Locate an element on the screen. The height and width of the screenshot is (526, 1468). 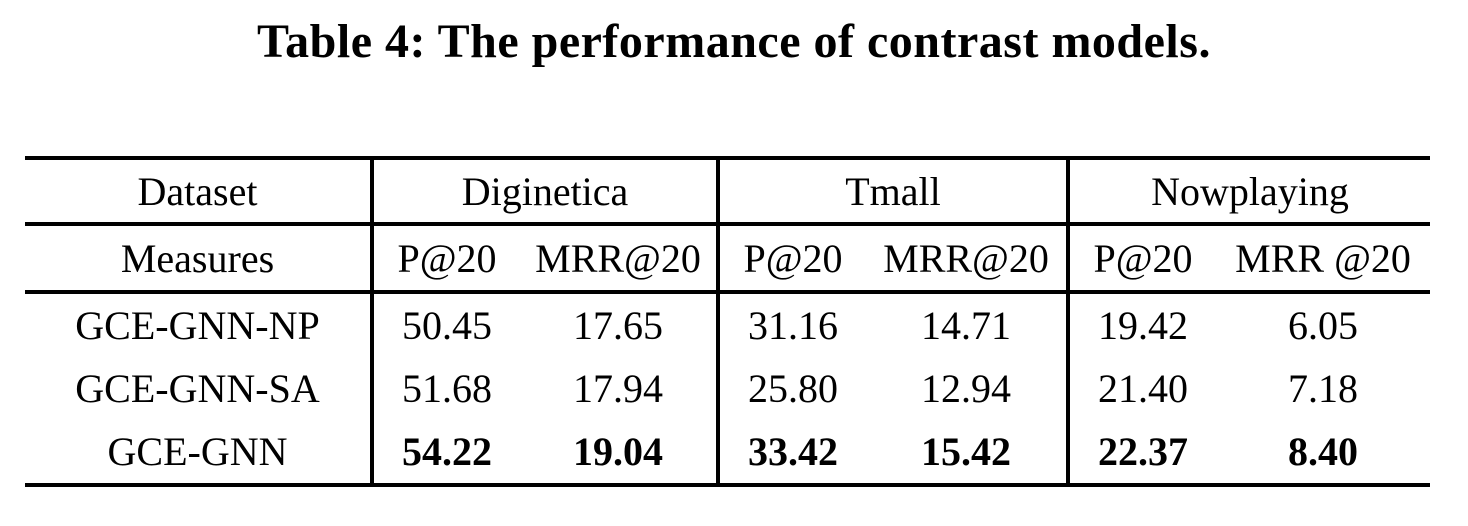
header-group-diginetica: Diginetica is located at coordinates (546, 192).